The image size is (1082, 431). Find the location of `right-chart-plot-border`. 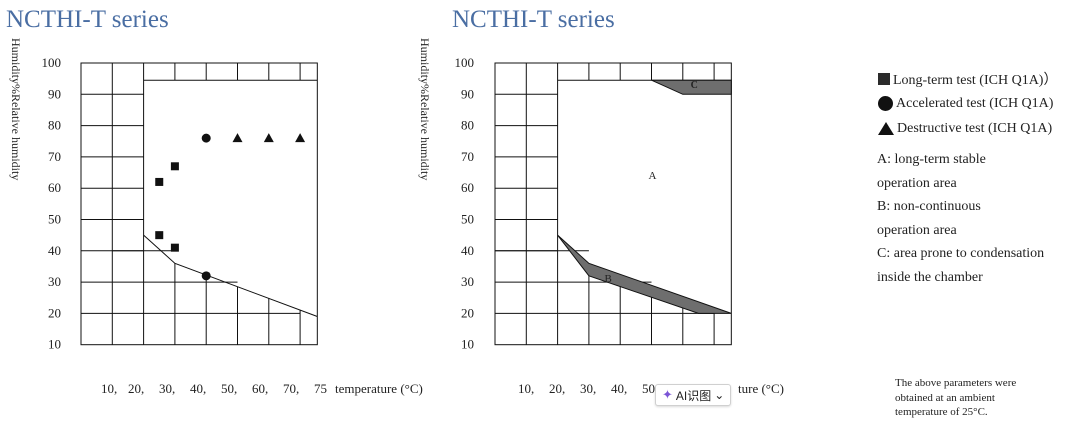

right-chart-plot-border is located at coordinates (613, 204).